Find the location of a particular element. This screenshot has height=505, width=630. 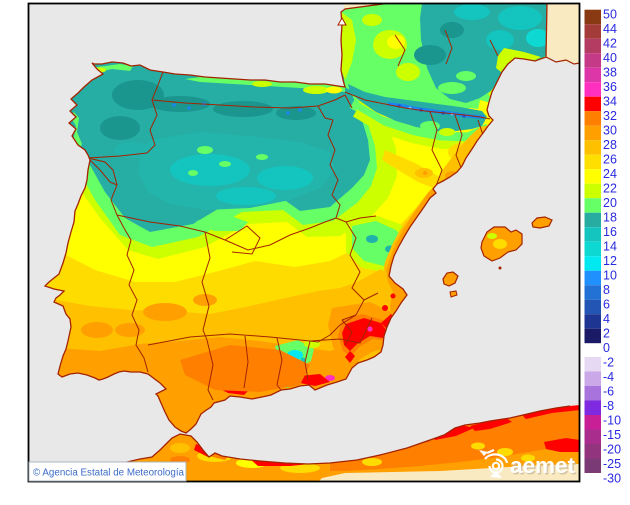

svg-text: 38 is located at coordinates (610, 72).